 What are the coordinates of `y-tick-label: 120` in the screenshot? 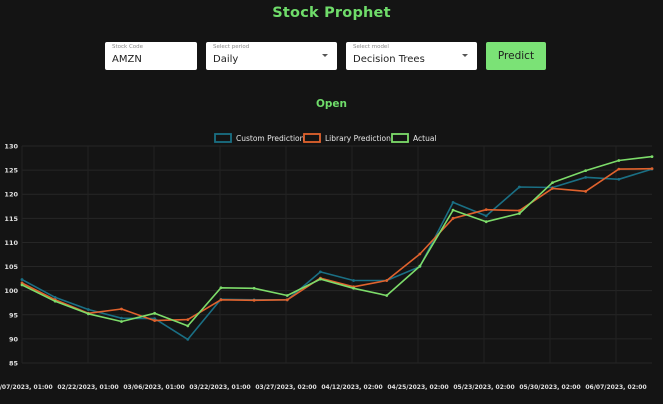 It's located at (11, 195).